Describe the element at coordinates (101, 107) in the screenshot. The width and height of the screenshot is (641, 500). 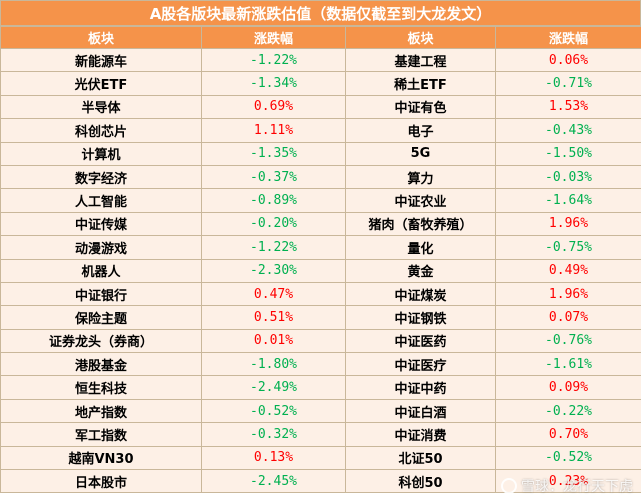
I see `sector-name-left: 半导体` at that location.